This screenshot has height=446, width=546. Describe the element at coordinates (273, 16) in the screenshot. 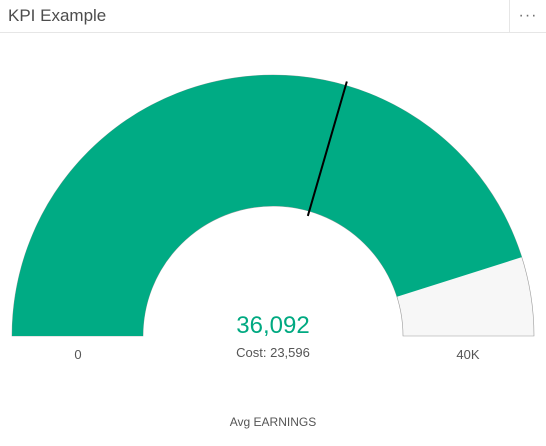

I see `card-header: KPI Example ···` at that location.